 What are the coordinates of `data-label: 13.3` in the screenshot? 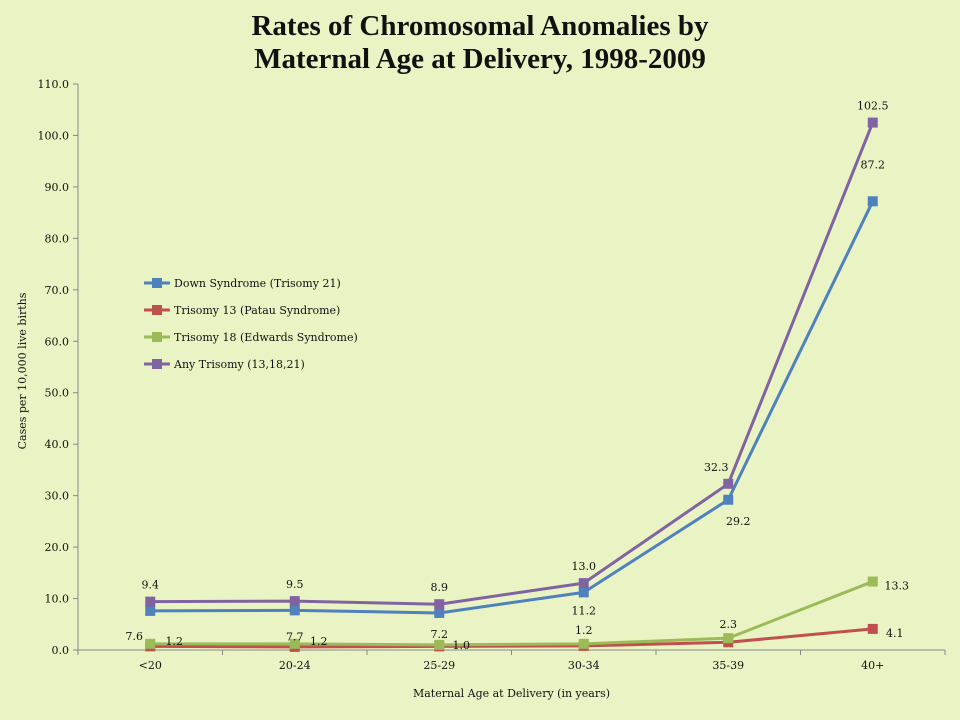 It's located at (897, 586).